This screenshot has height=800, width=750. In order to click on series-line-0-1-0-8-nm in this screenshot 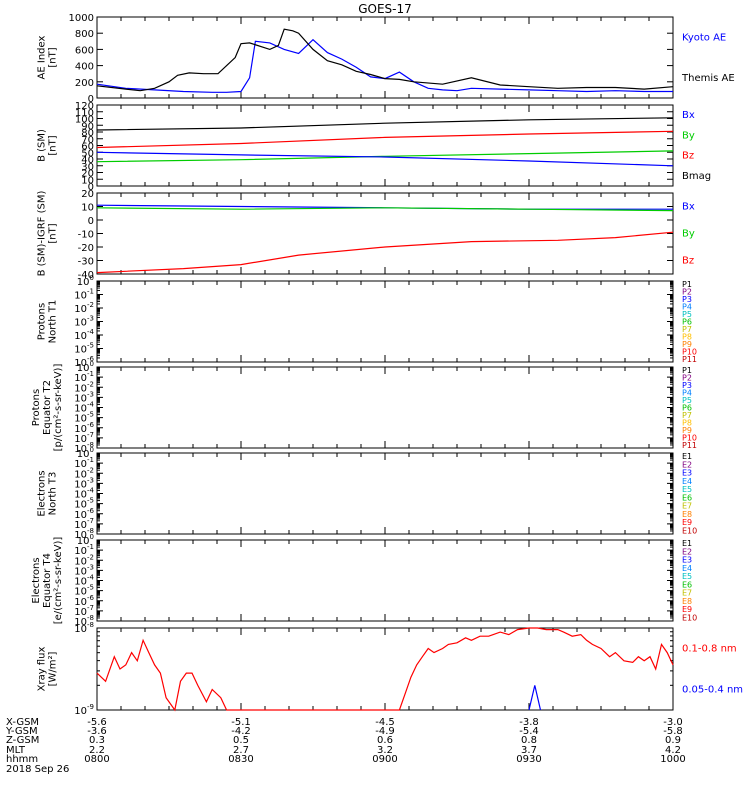, I will do `click(385, 669)`.